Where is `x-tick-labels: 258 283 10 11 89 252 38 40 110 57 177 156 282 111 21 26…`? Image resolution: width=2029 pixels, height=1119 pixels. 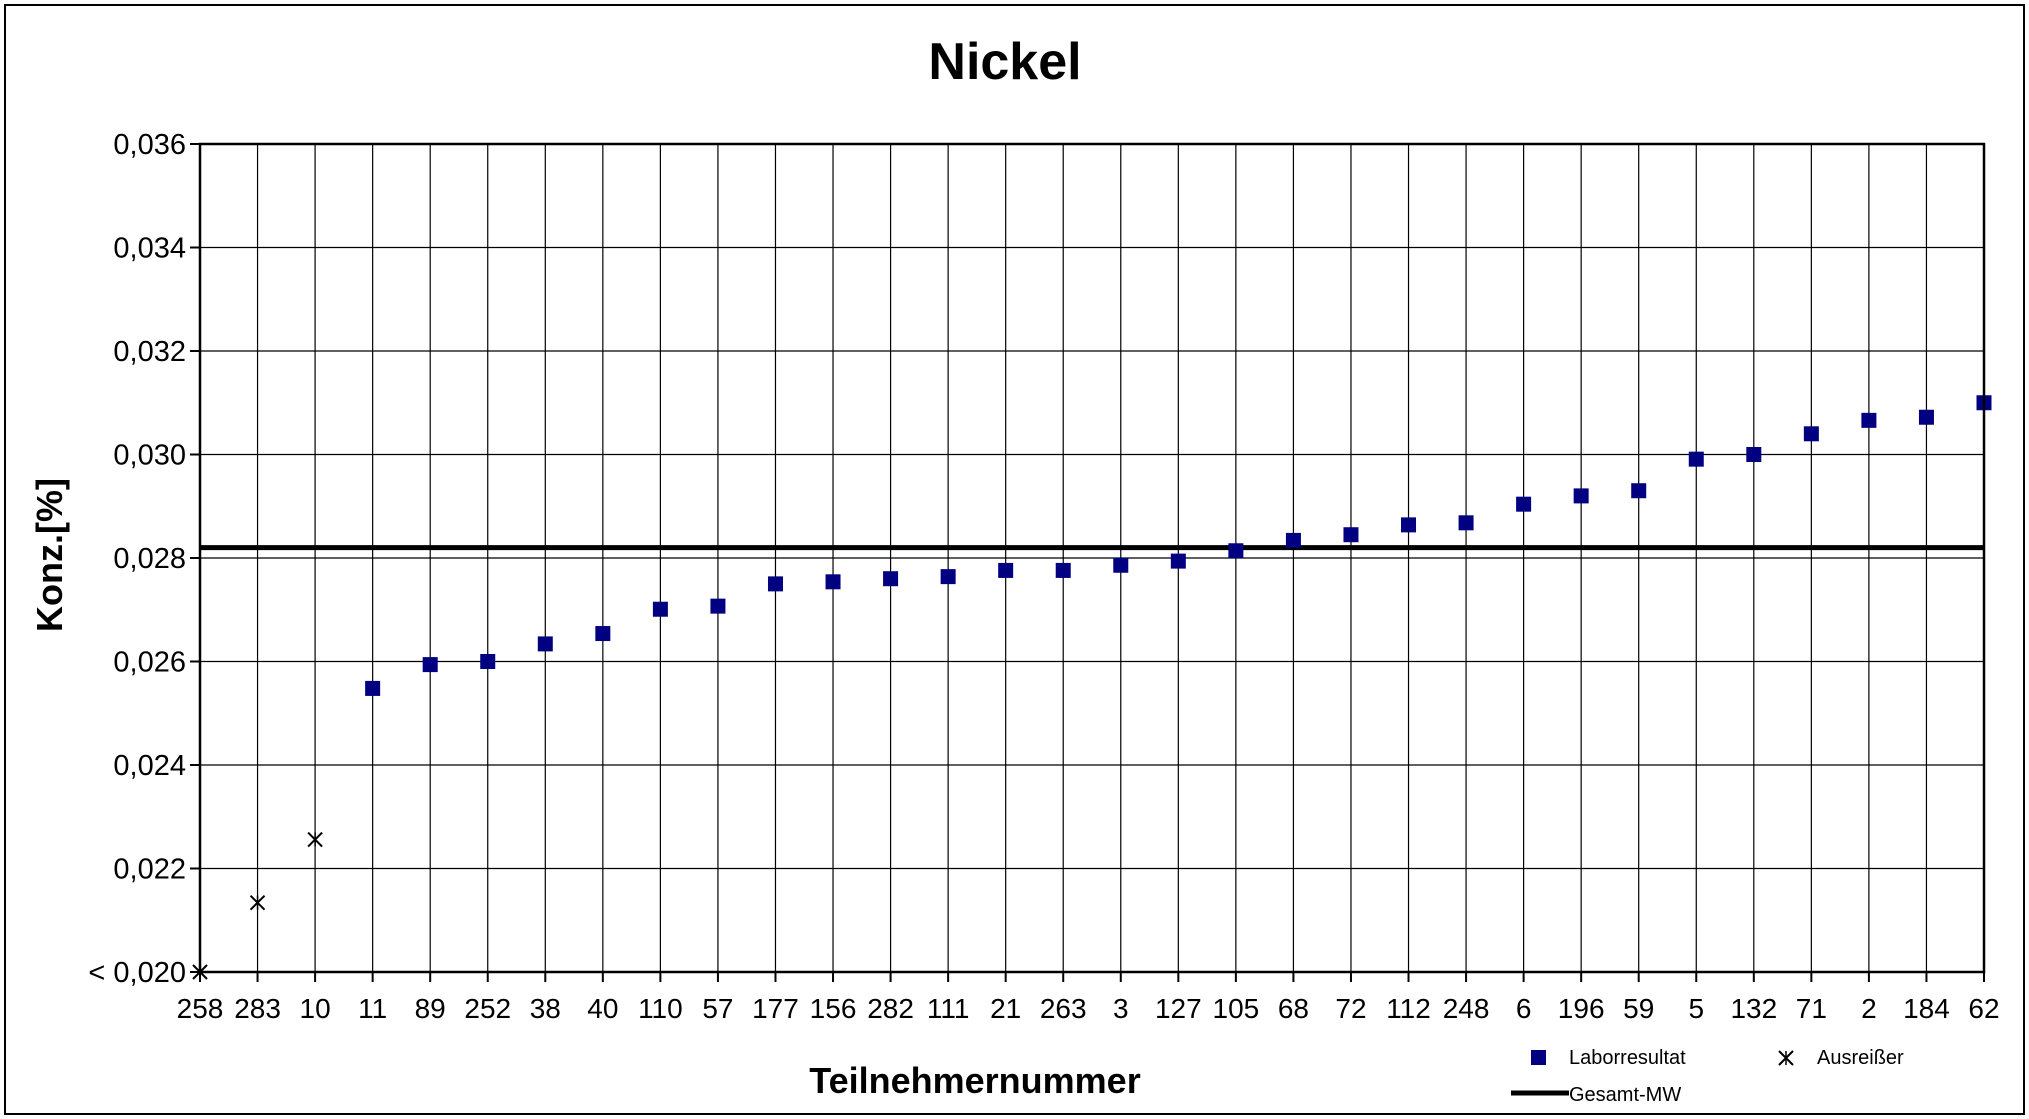
x-tick-labels: 258 283 10 11 89 252 38 40 110 57 177 156 282 111 21 26… is located at coordinates (1088, 1008).